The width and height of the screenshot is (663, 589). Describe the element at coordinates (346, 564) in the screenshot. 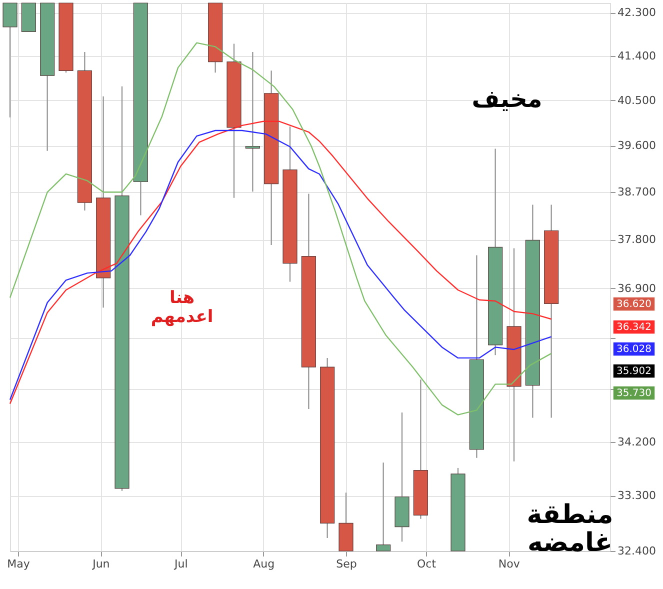

I see `x-tick-label: Sep` at that location.